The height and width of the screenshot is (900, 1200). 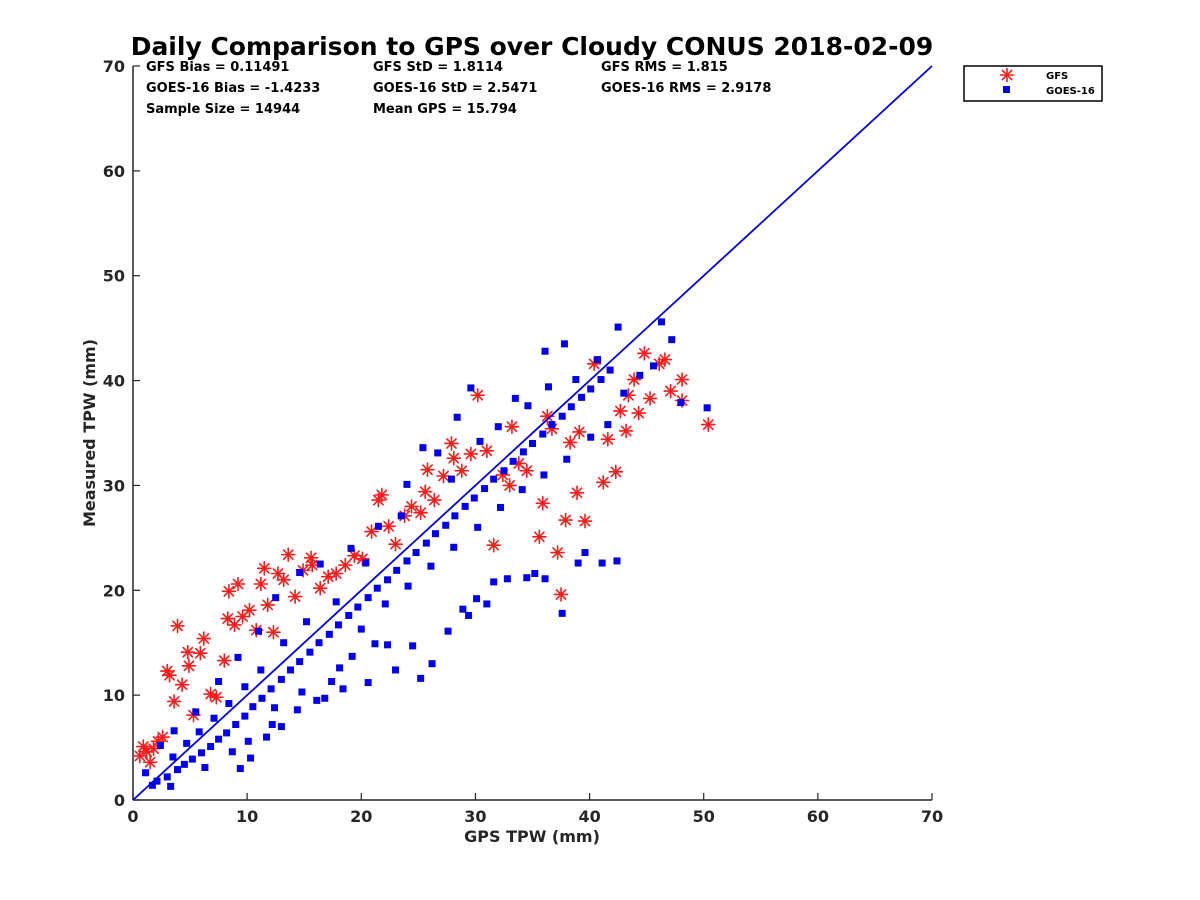 What do you see at coordinates (704, 816) in the screenshot?
I see `x-tick-label-5: 50` at bounding box center [704, 816].